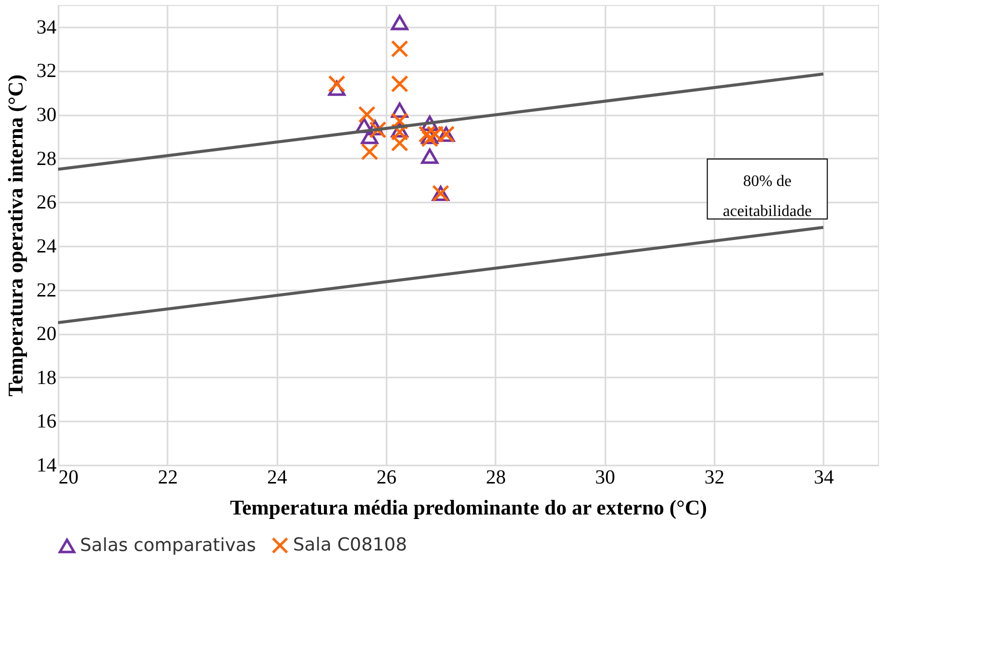 The height and width of the screenshot is (646, 983). What do you see at coordinates (46, 290) in the screenshot?
I see `y-tick-label: 22` at bounding box center [46, 290].